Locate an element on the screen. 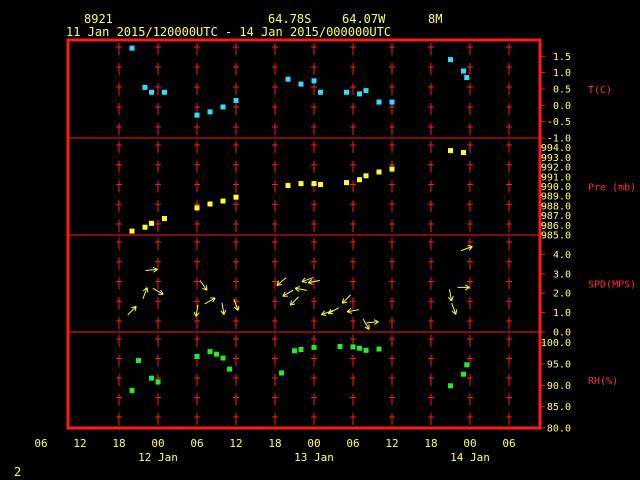  y-tick-label: 4.0 is located at coordinates (562, 255).